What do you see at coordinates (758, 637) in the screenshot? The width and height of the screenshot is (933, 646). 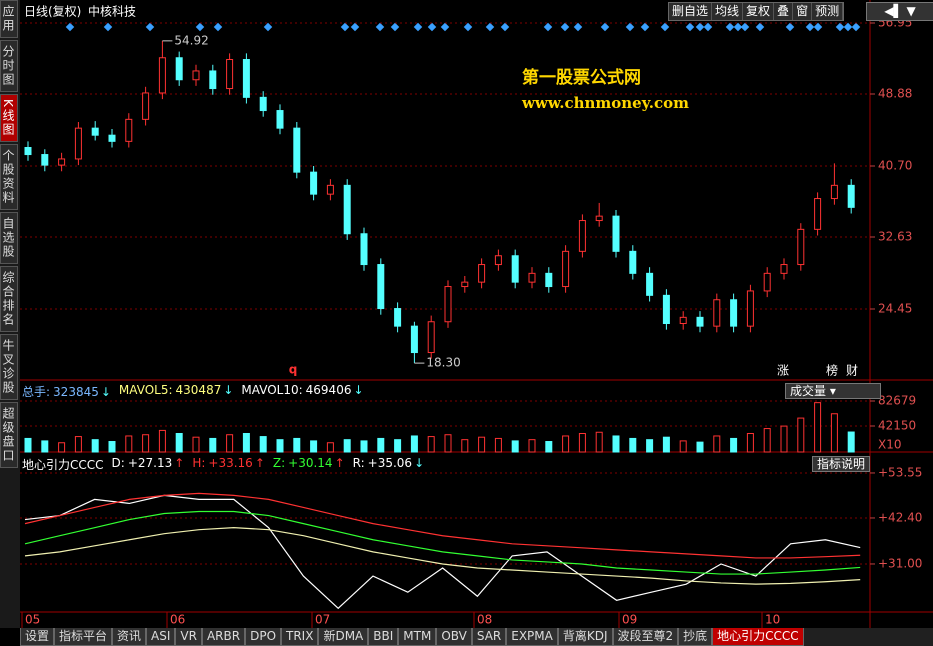 I see `indicator-tab: 地心引力CCCC` at bounding box center [758, 637].